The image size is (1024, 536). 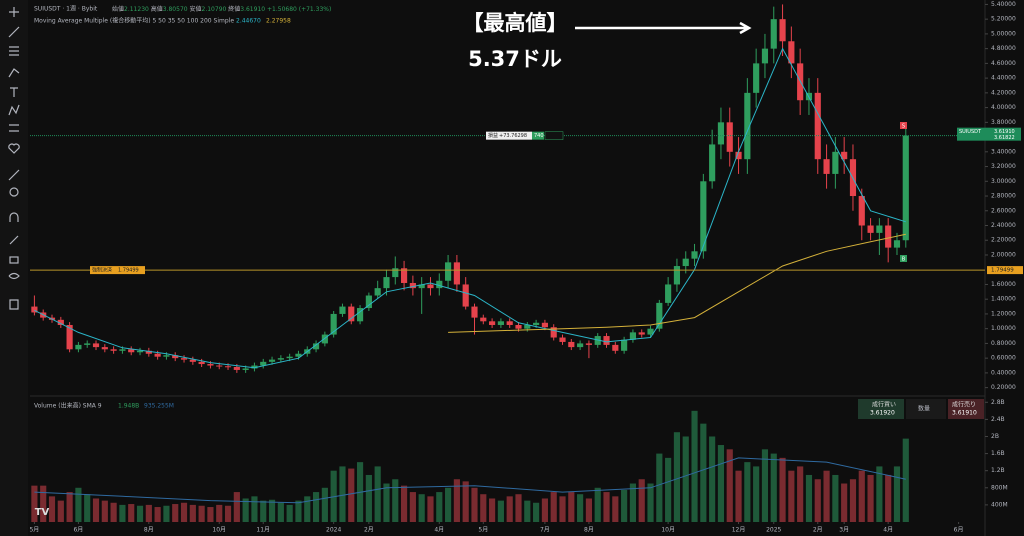 What do you see at coordinates (589, 530) in the screenshot?
I see `x-tick-label: 8月` at bounding box center [589, 530].